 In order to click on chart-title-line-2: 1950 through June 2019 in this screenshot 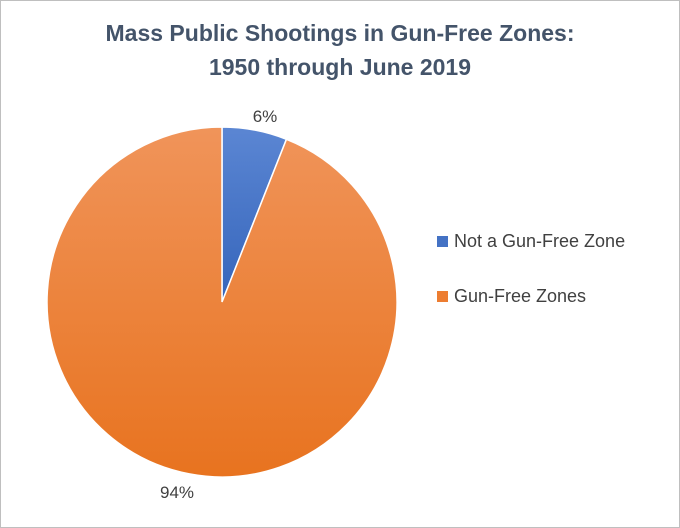, I will do `click(340, 67)`.